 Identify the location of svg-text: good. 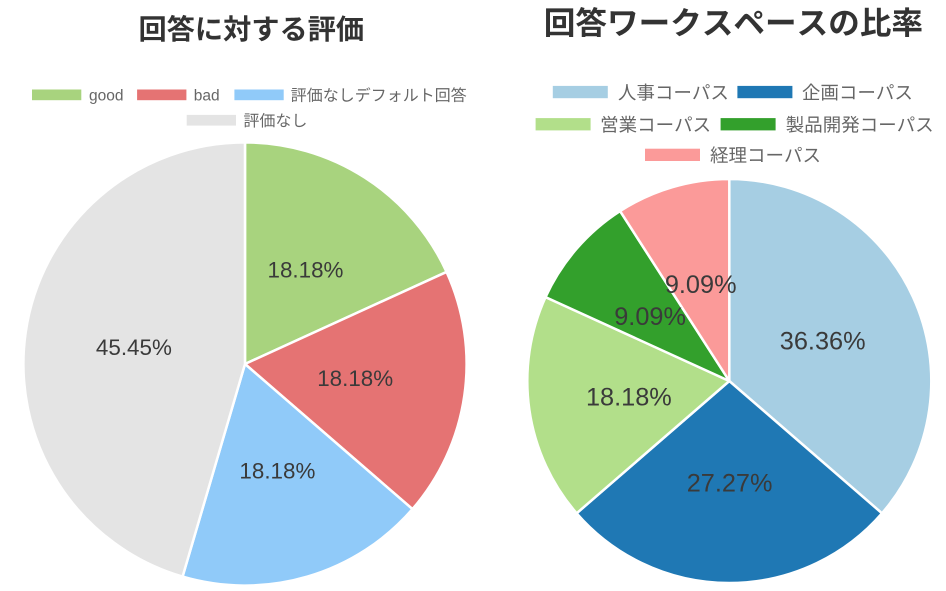
(106, 96).